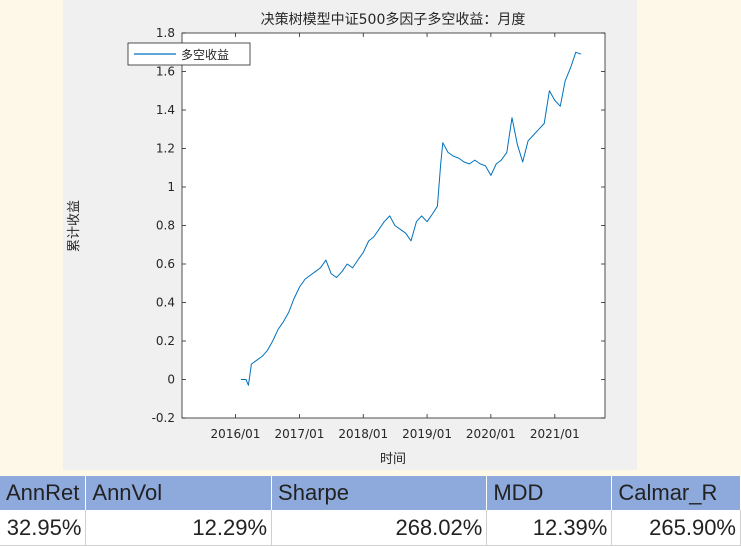 The width and height of the screenshot is (741, 546). Describe the element at coordinates (165, 72) in the screenshot. I see `y-tick-label: 1.6` at that location.